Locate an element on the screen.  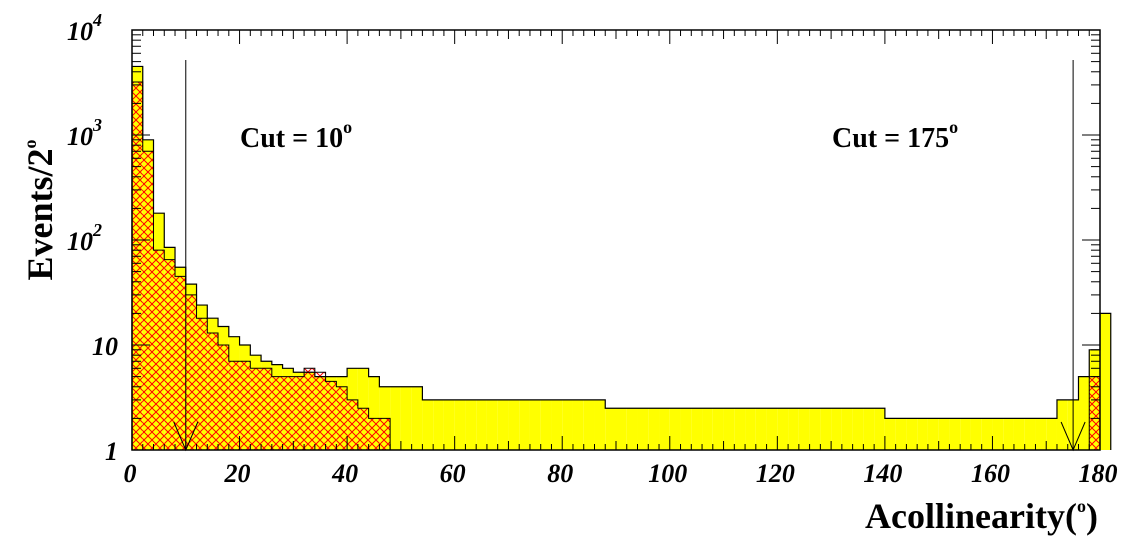
y-tick-label: 10⁴ is located at coordinates (84, 28).